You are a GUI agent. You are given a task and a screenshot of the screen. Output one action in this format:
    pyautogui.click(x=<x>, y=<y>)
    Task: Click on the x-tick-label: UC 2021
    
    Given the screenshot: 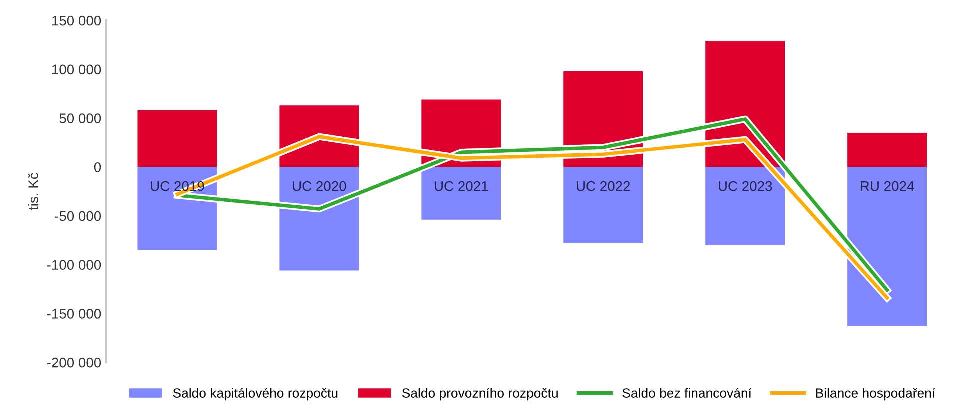 What is the action you would take?
    pyautogui.click(x=461, y=186)
    